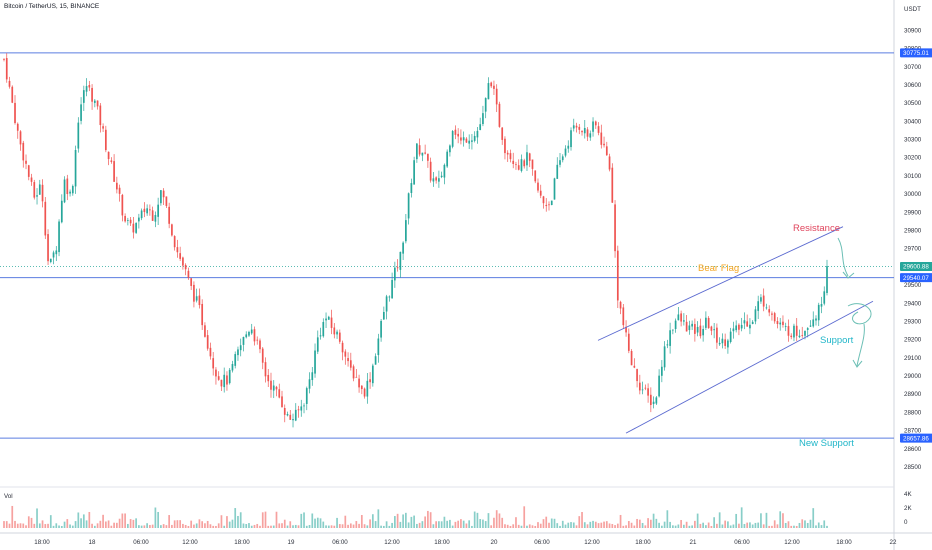 The height and width of the screenshot is (550, 932). Describe the element at coordinates (848, 275) in the screenshot. I see `arrow-head` at that location.